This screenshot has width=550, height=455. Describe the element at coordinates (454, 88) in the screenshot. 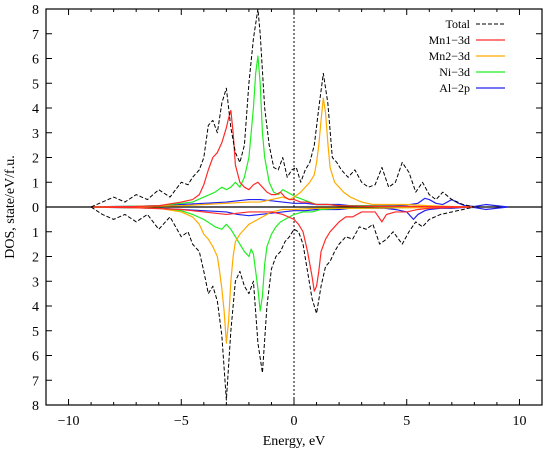

I see `legend-label-al-2p: Al−2p` at that location.